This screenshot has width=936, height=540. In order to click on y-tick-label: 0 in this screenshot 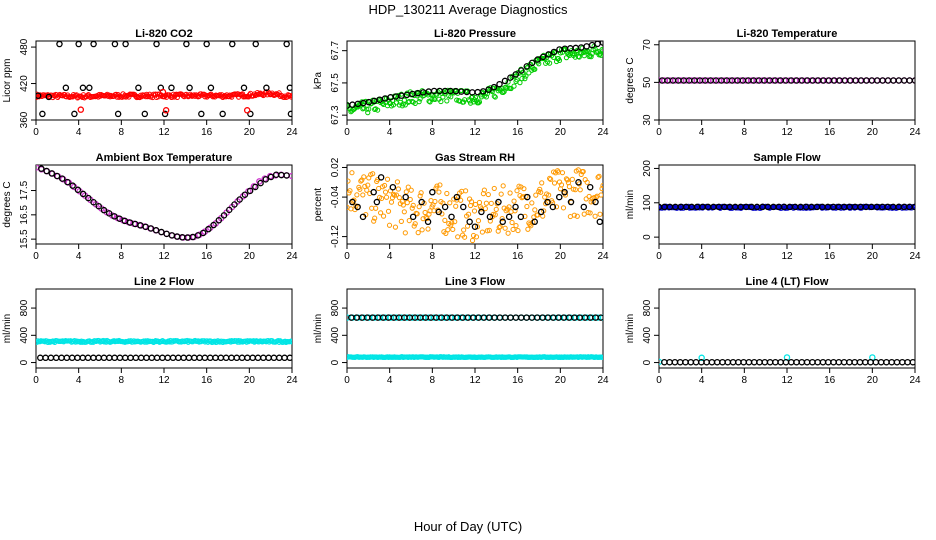, I will do `click(24, 362)`.